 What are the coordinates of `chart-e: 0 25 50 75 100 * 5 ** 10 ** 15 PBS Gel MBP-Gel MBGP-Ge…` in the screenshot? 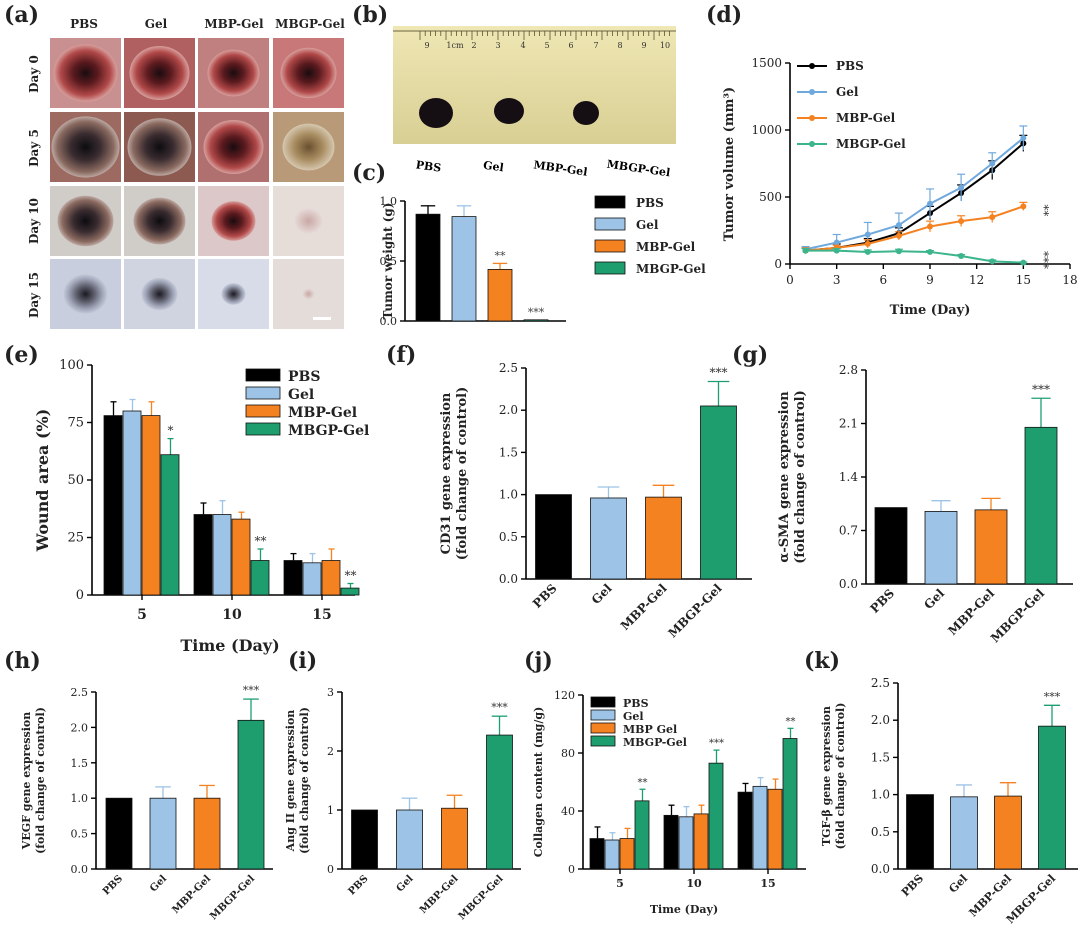 It's located at (201, 506).